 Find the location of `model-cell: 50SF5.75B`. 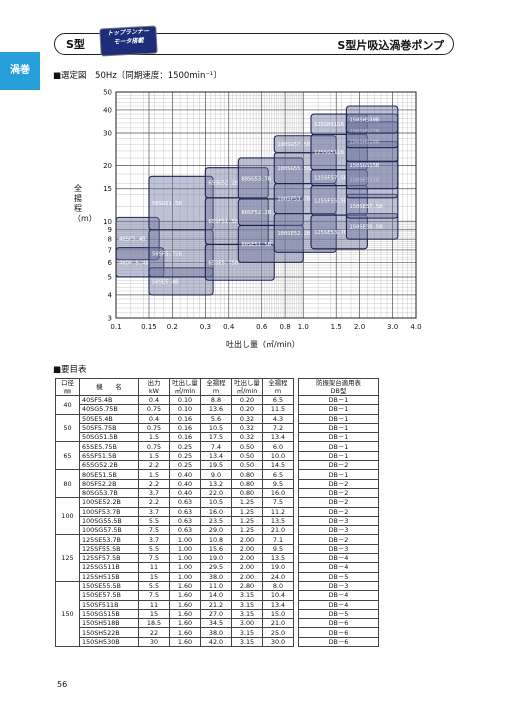

model-cell: 50SF5.75B is located at coordinates (109, 428).